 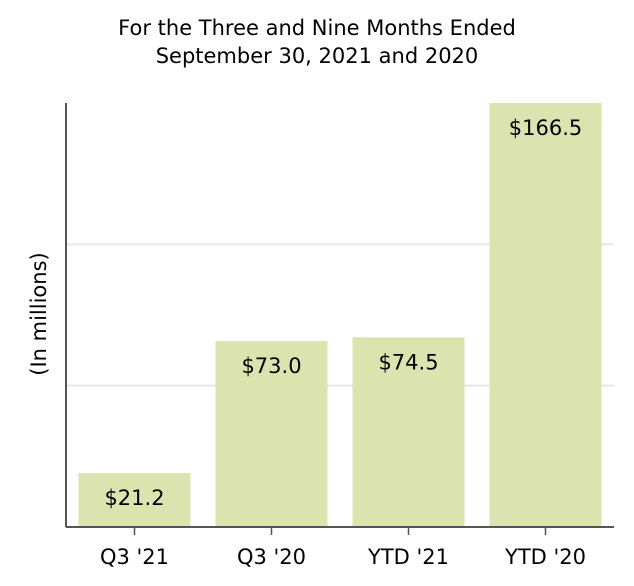 What do you see at coordinates (408, 557) in the screenshot?
I see `x-tick-label-3: YTD '21` at bounding box center [408, 557].